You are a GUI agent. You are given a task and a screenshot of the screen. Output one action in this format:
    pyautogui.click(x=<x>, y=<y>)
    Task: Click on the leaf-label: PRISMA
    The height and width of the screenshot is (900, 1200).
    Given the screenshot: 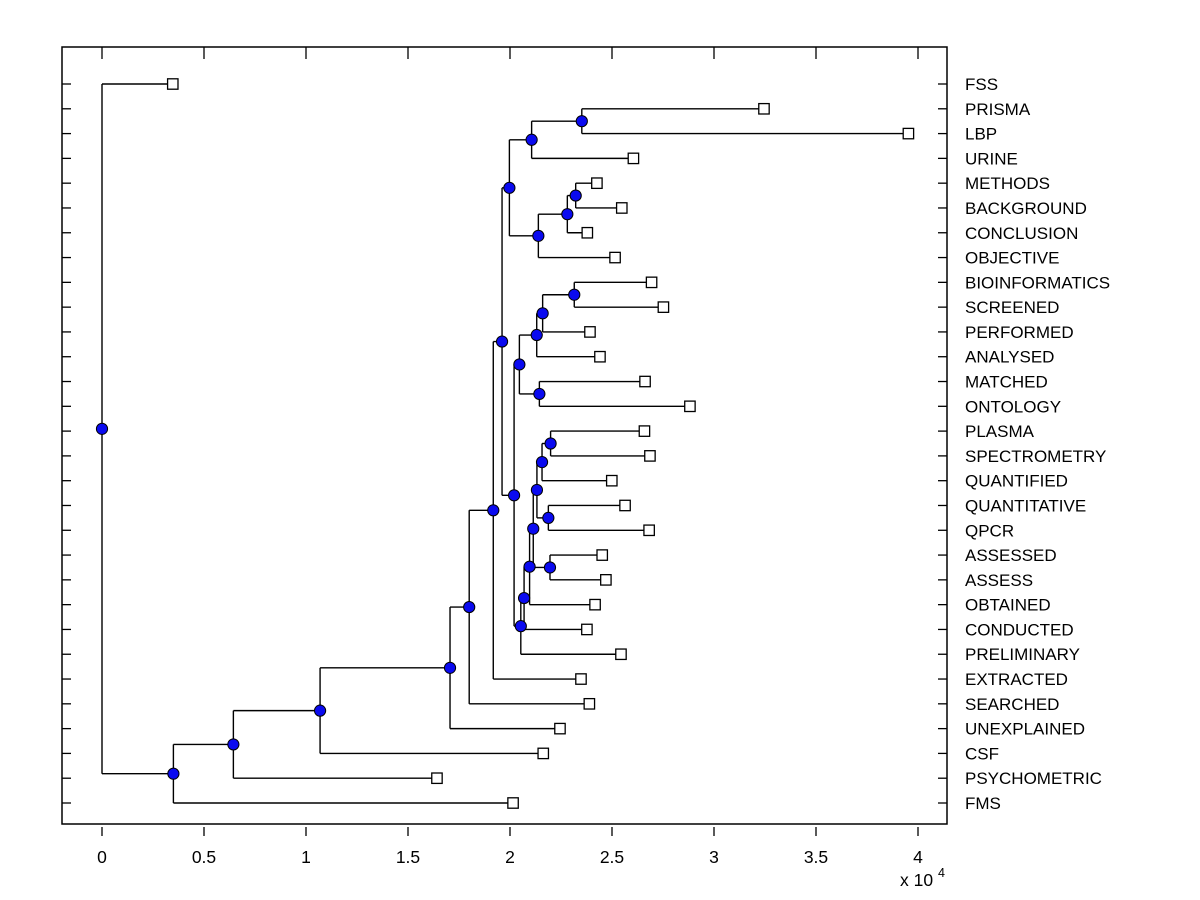 What is the action you would take?
    pyautogui.click(x=998, y=109)
    